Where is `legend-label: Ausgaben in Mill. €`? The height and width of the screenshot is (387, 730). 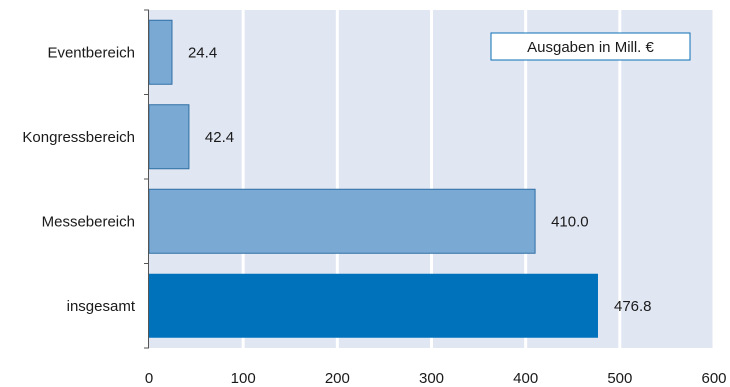
legend-label: Ausgaben in Mill. € is located at coordinates (590, 47).